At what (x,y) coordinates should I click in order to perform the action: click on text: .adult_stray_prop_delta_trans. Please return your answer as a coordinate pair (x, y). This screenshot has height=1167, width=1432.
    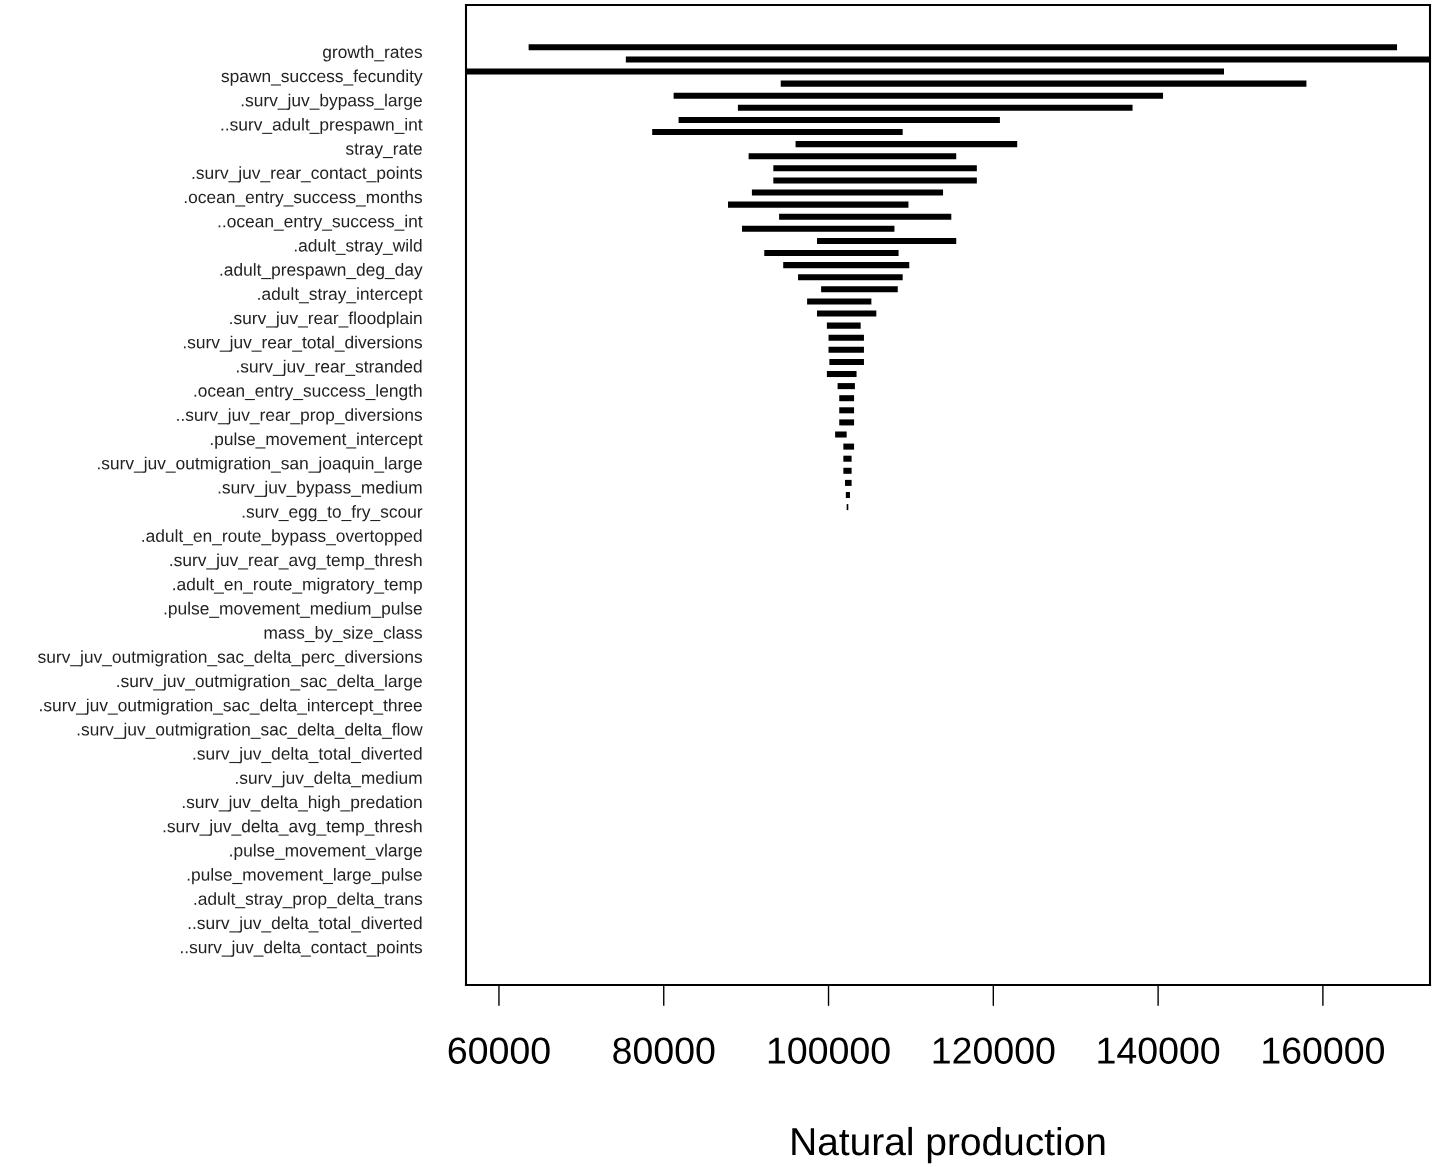
    Looking at the image, I should click on (308, 900).